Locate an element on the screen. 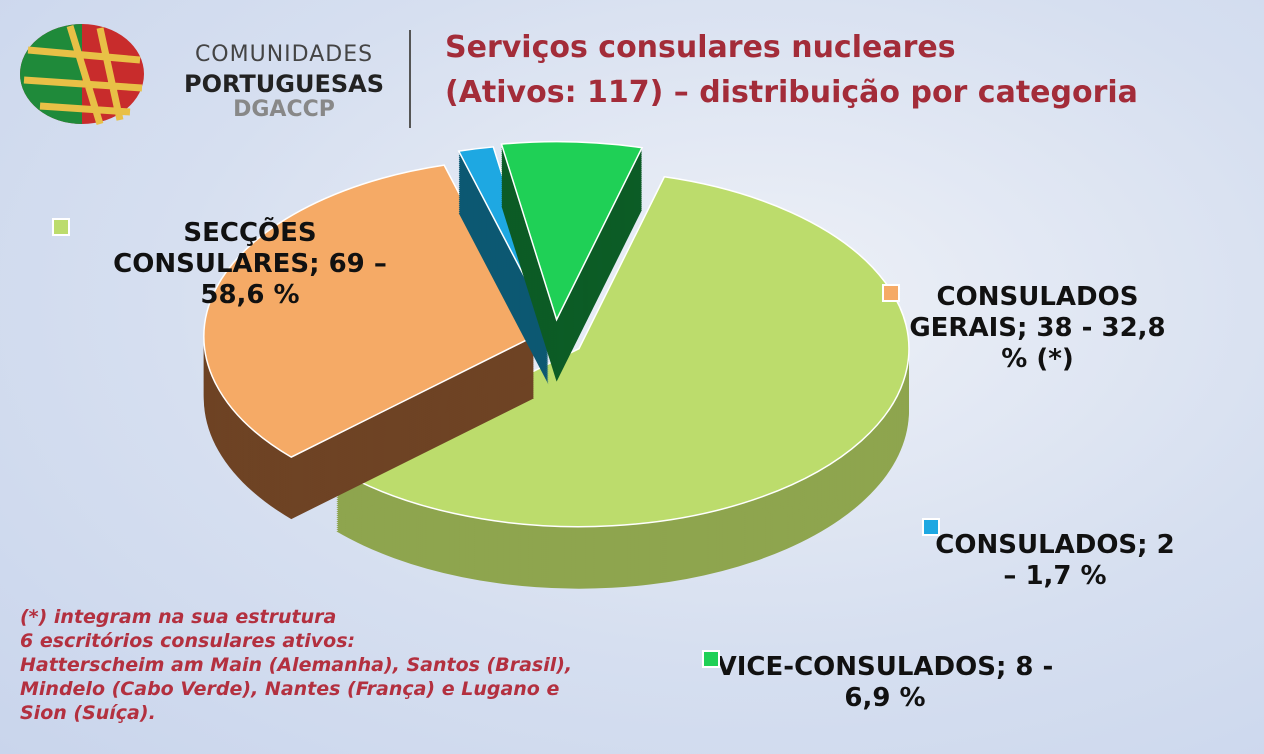 Image resolution: width=1264 pixels, height=754 pixels. logo-text: PORTUGUESAS is located at coordinates (284, 84).